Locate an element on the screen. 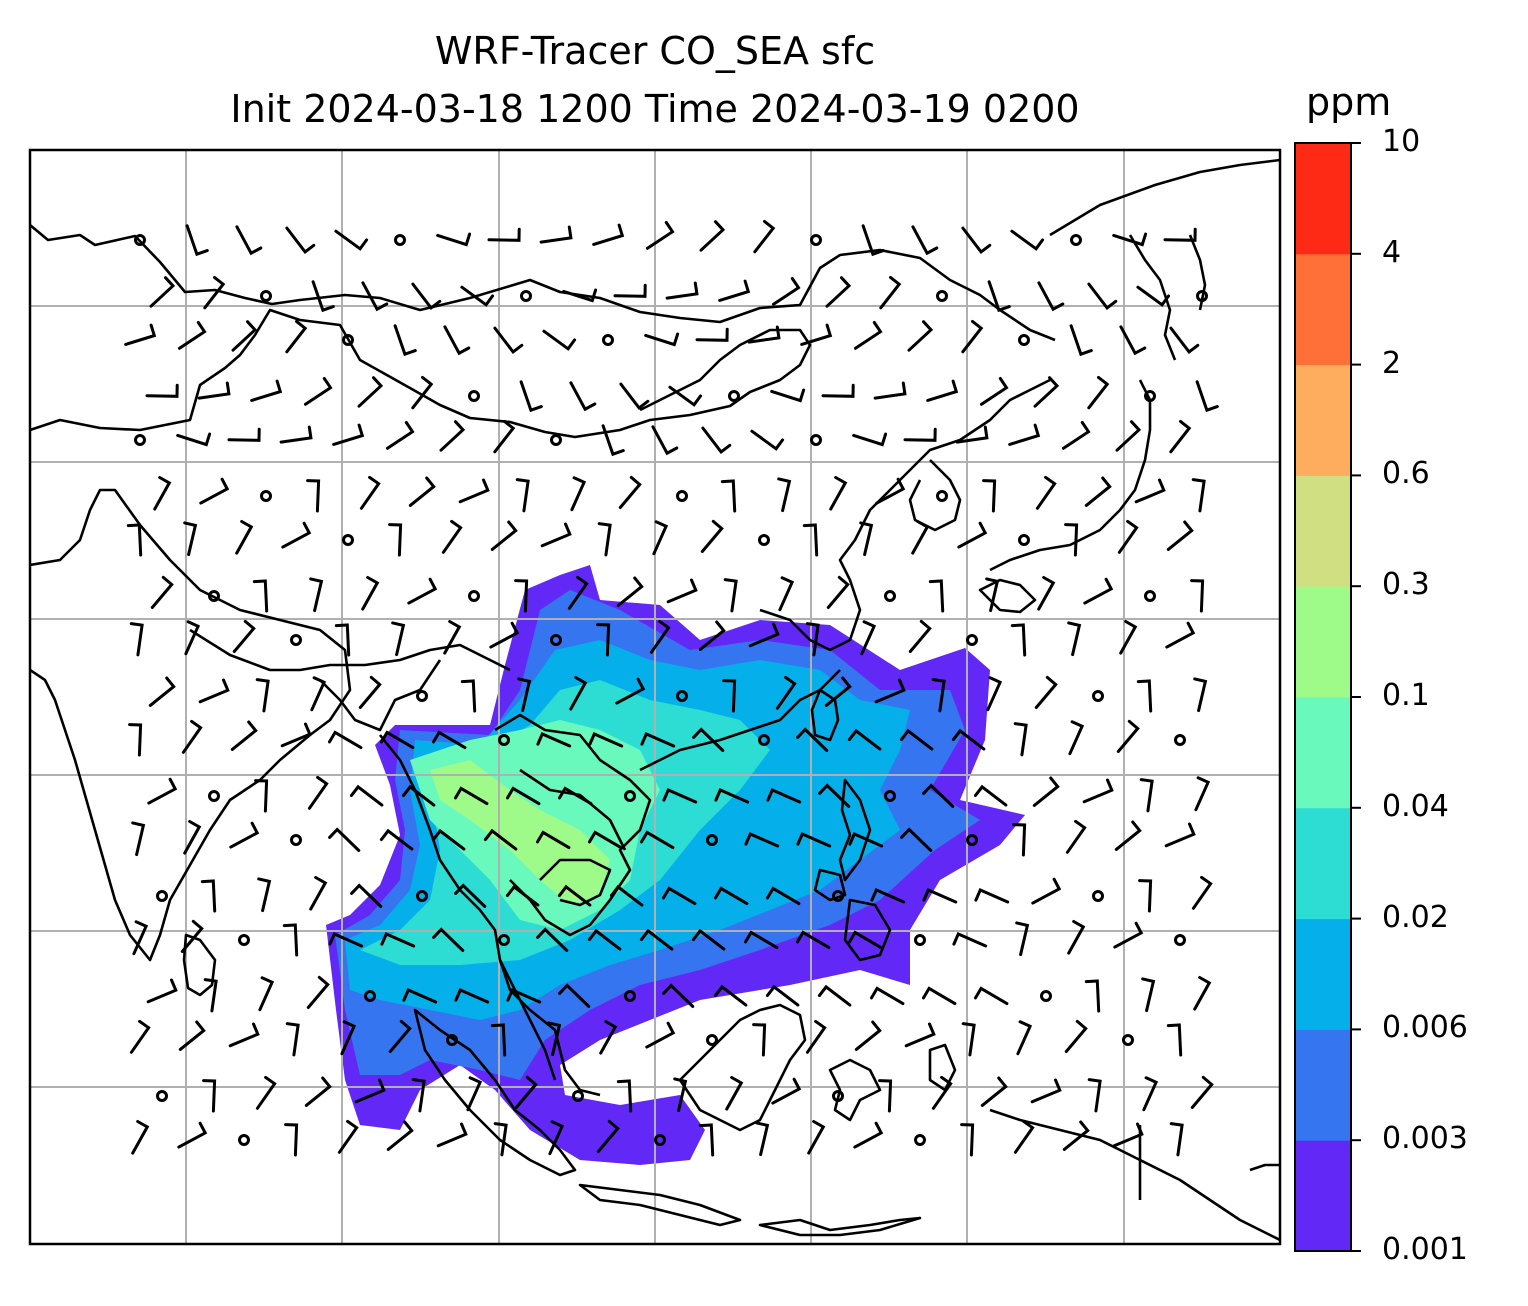 Image resolution: width=1528 pixels, height=1306 pixels. maluku is located at coordinates (942, 1067).